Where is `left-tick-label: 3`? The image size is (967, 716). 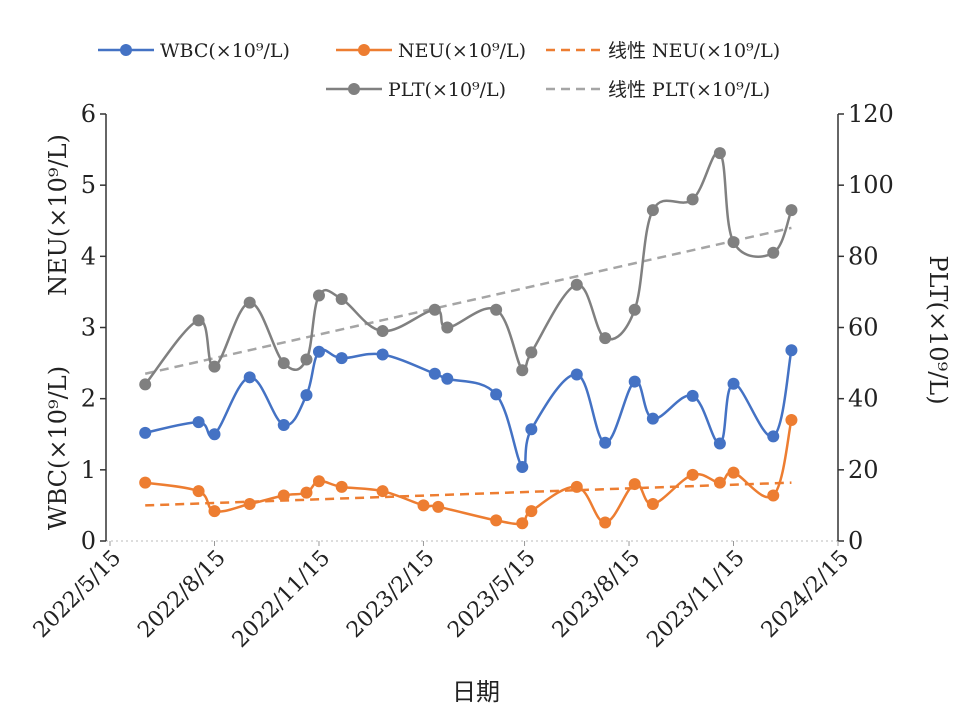 left-tick-label: 3 is located at coordinates (88, 328).